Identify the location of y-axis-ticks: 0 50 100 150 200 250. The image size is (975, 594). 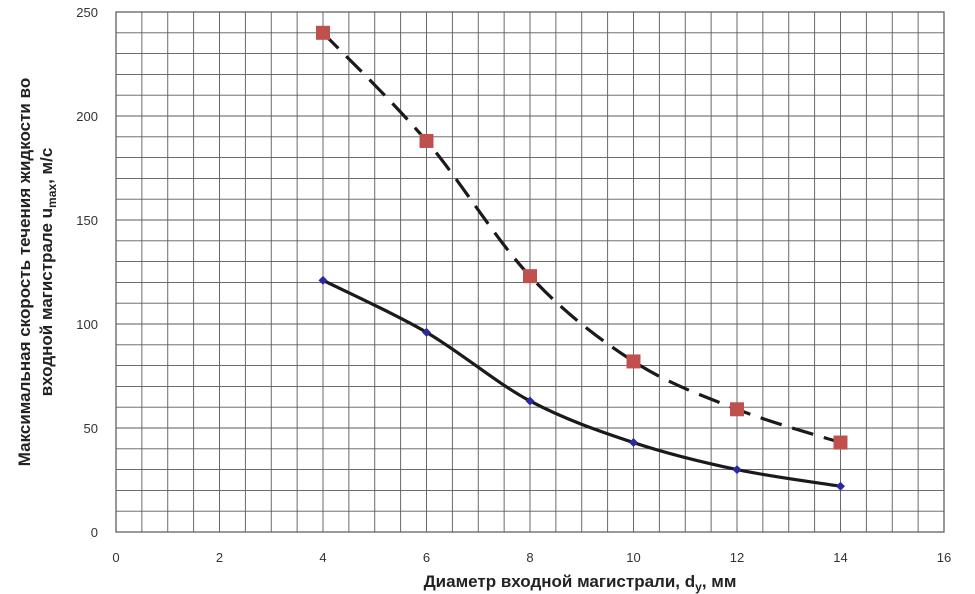
(87, 272).